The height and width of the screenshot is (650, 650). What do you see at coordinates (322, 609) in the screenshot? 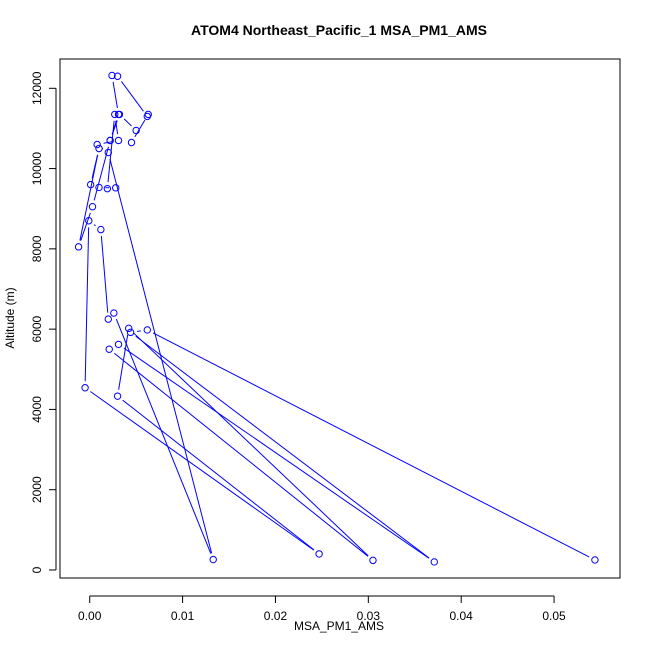
I see `x-axis: 0.00 0.01 0.02 0.03 0.04 0.05` at bounding box center [322, 609].